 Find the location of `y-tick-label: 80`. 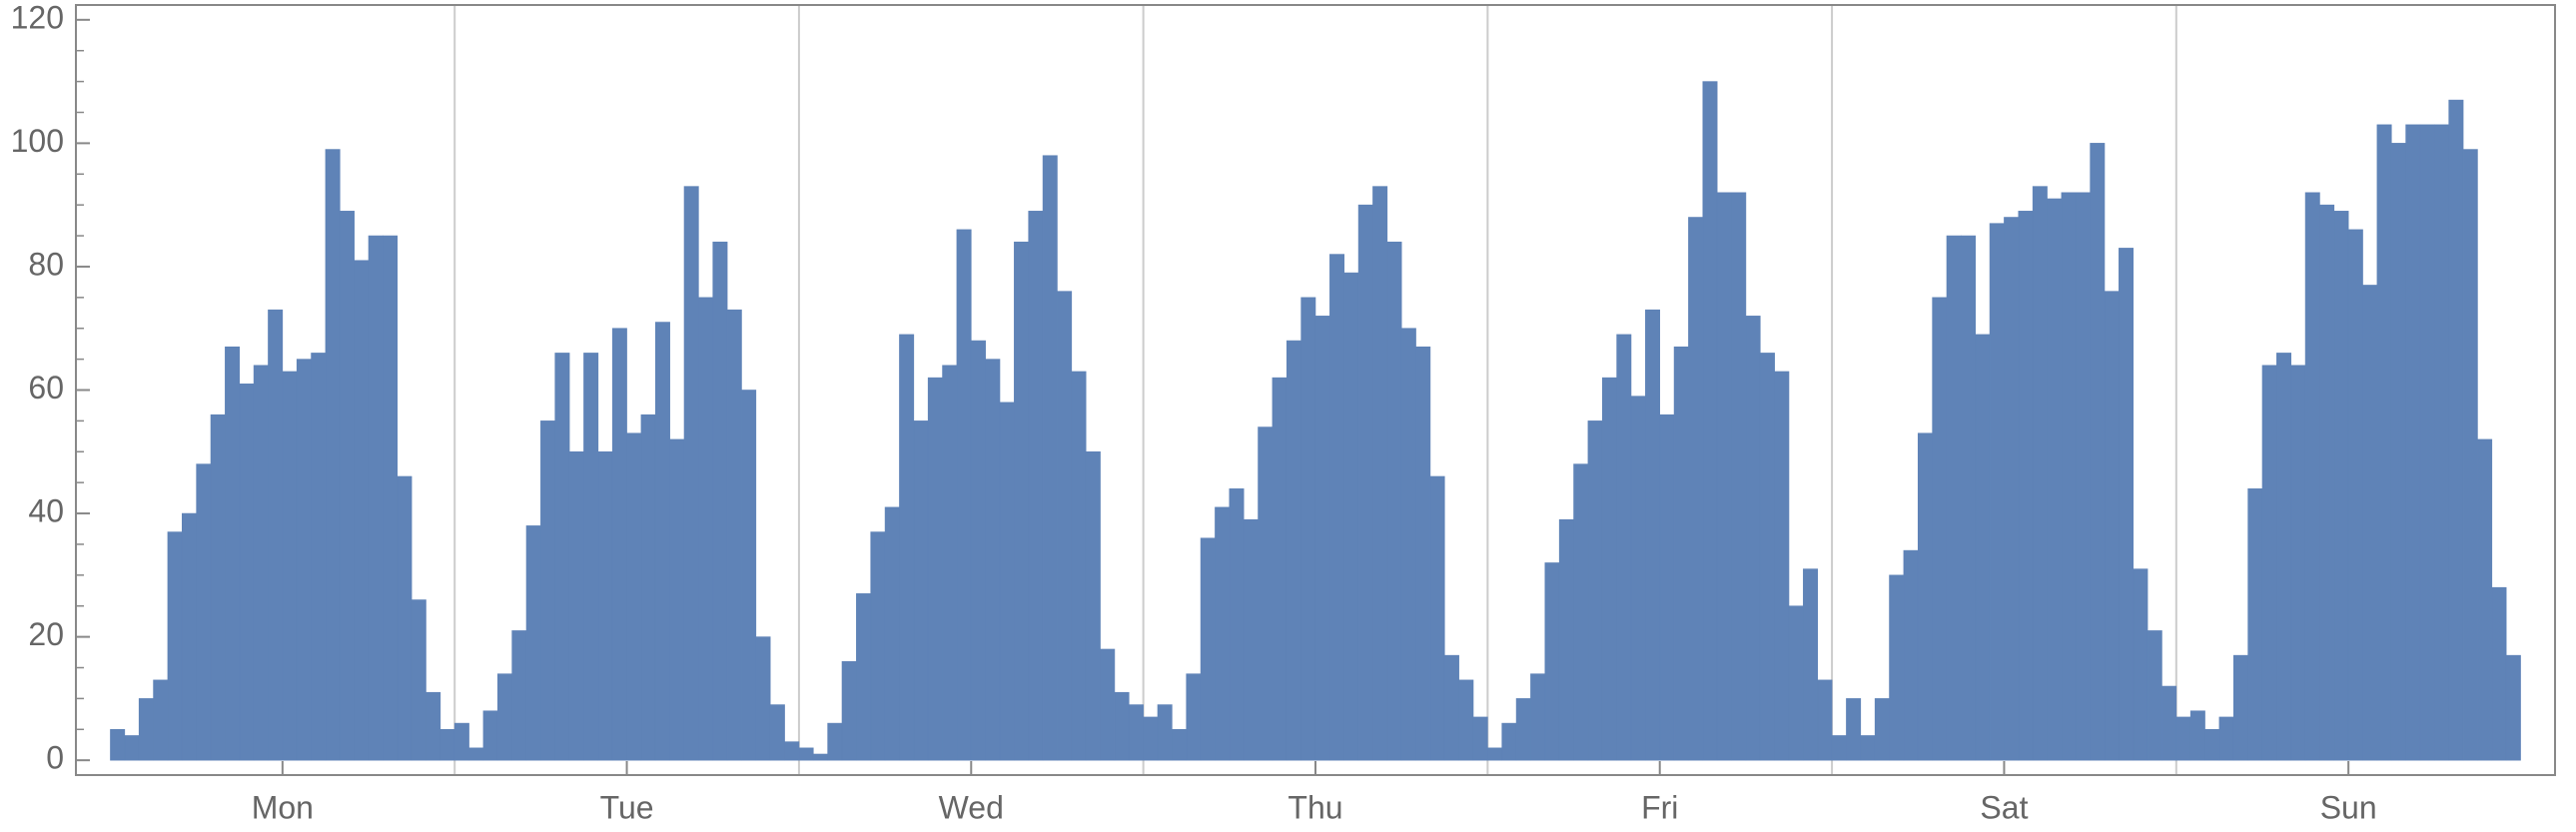

y-tick-label: 80 is located at coordinates (46, 264).